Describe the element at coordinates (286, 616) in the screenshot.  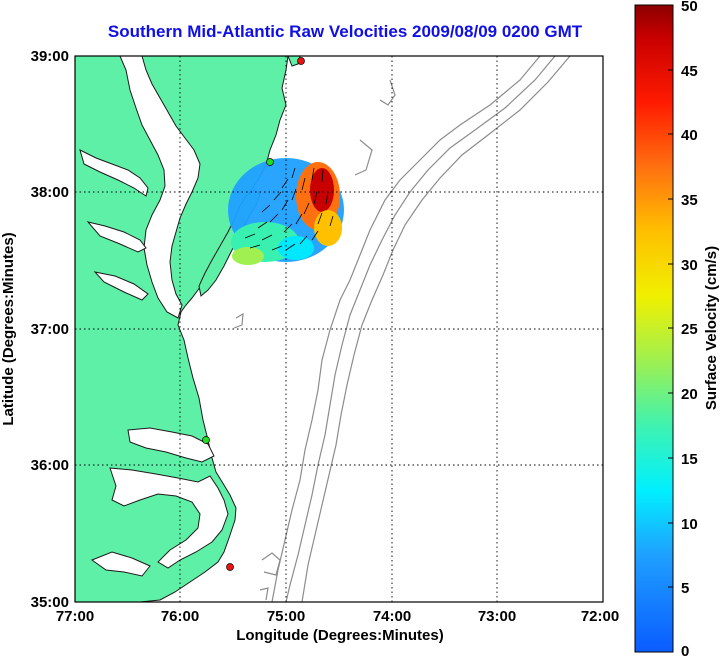
I see `x-tick-label: 75:00` at that location.